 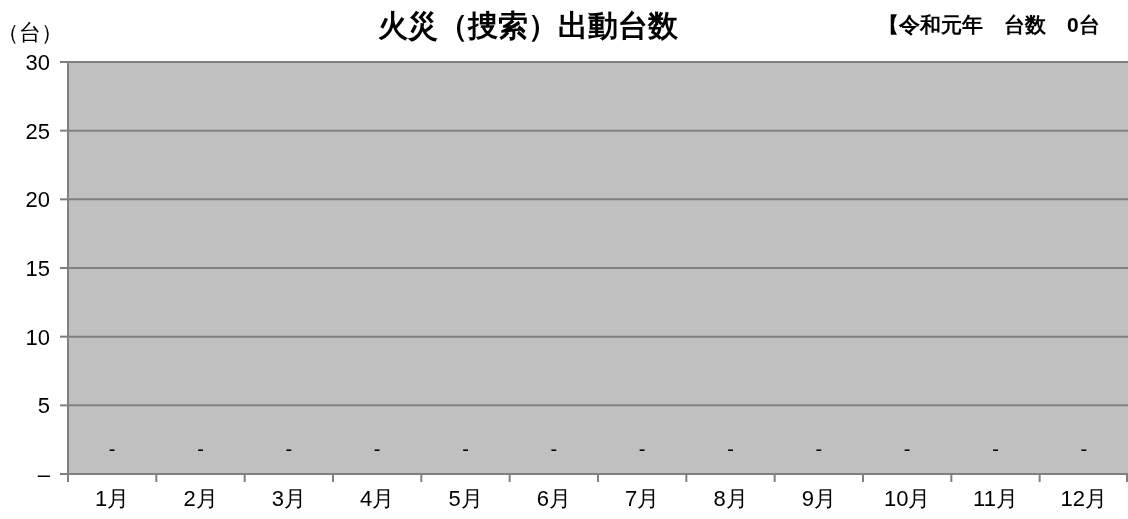 I want to click on x-tick-label: 10月, so click(x=907, y=498).